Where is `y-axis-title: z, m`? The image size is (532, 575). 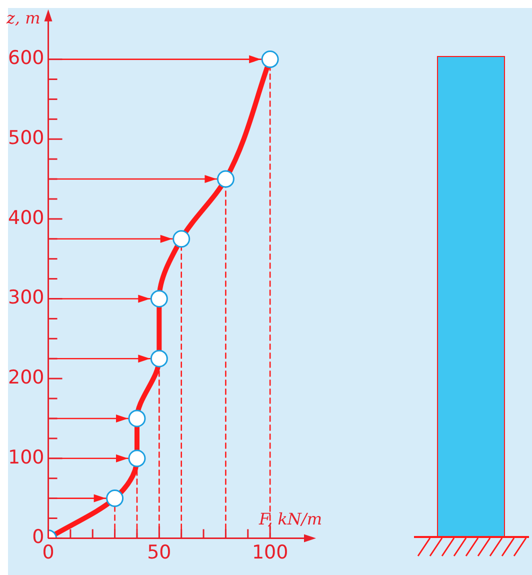 y-axis-title: z, m is located at coordinates (22, 18).